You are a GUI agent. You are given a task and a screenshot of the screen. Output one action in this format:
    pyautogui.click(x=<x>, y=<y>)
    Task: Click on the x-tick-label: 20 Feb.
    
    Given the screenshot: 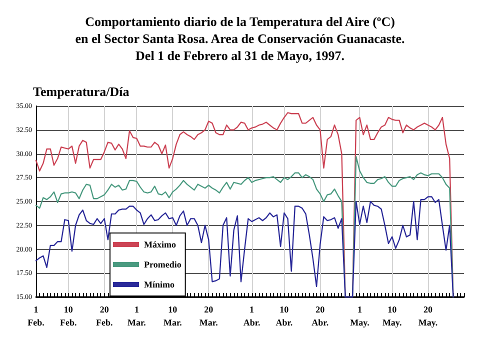 What is the action you would take?
    pyautogui.click(x=104, y=316)
    